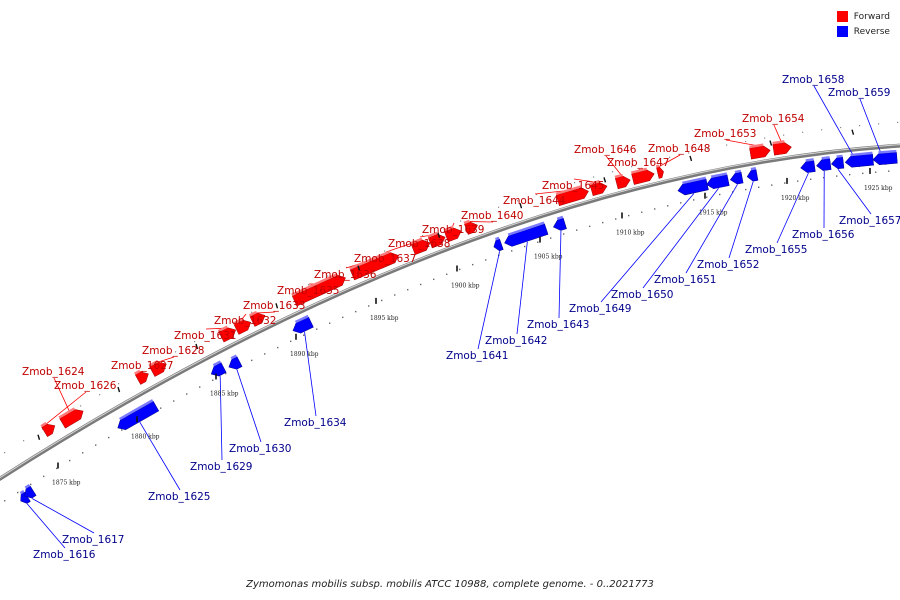 The width and height of the screenshot is (900, 600). I want to click on gene-label-zmob_1645: Zmob_1645, so click(573, 186).